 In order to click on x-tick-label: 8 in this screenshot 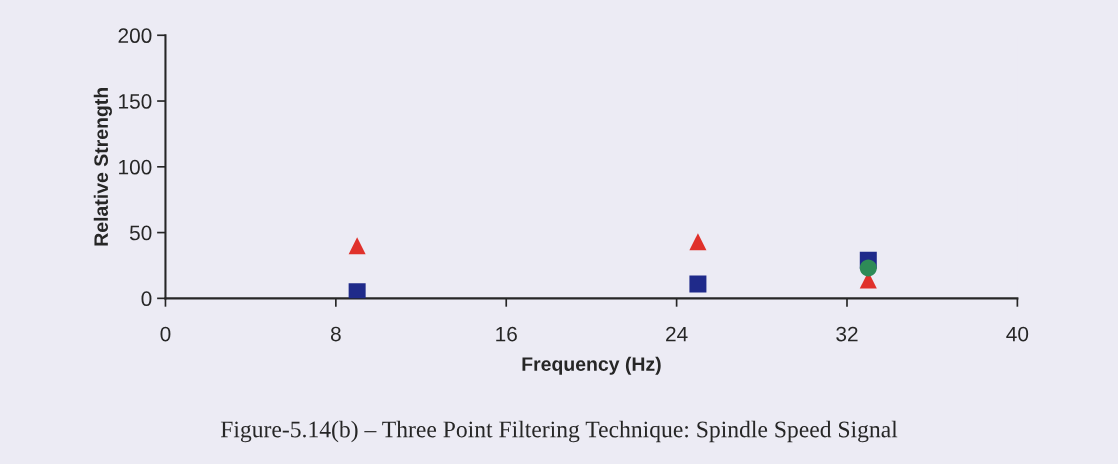, I will do `click(335, 334)`.